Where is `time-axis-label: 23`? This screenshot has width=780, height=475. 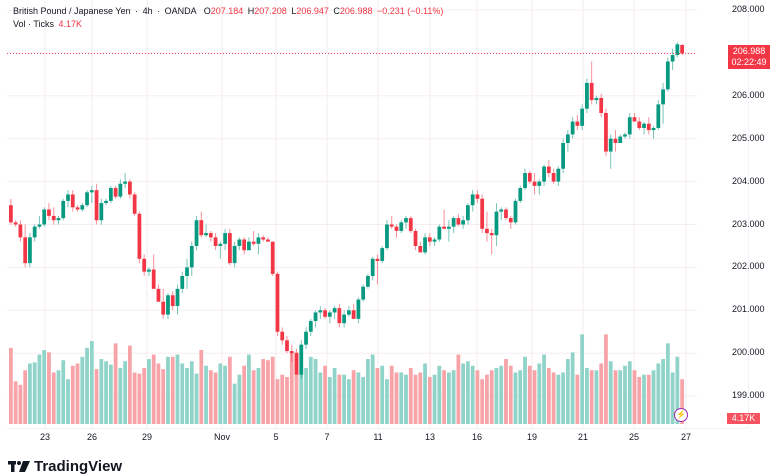
time-axis-label: 23 is located at coordinates (45, 437).